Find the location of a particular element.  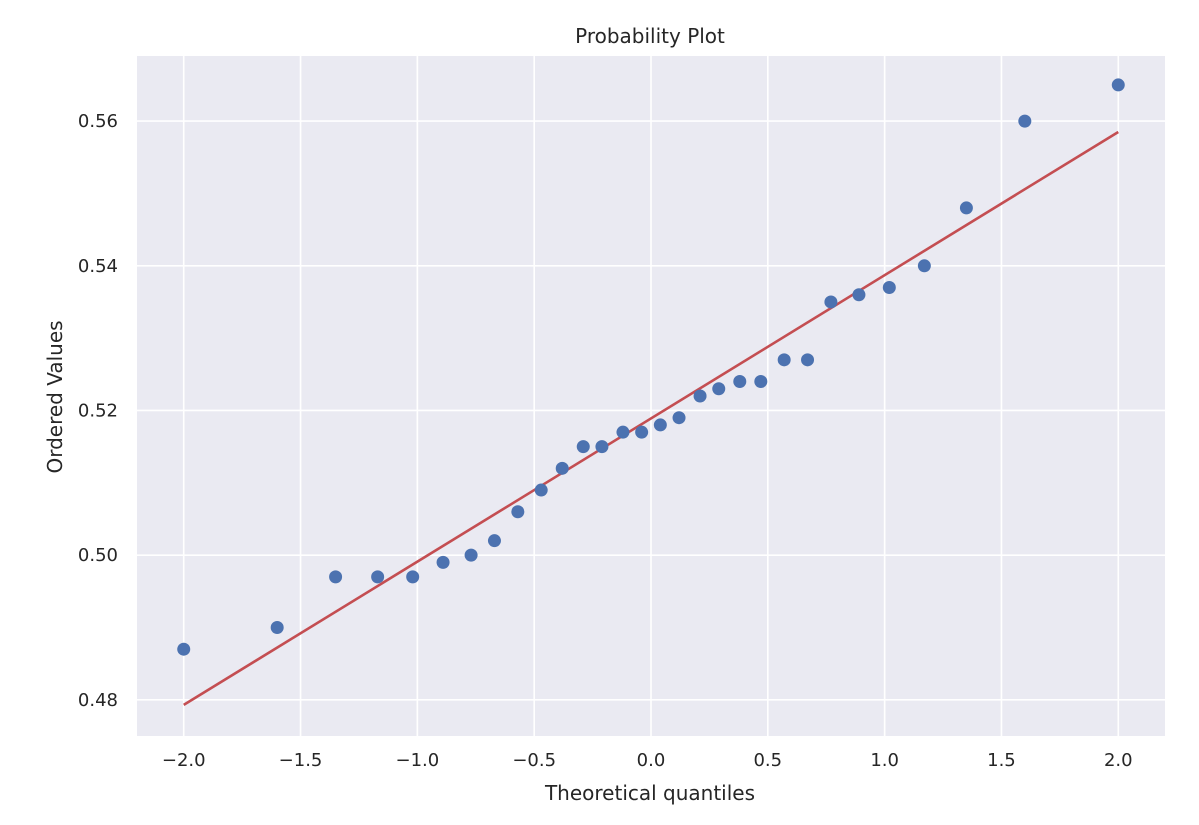

x-tick-label: 1.0 is located at coordinates (884, 760).